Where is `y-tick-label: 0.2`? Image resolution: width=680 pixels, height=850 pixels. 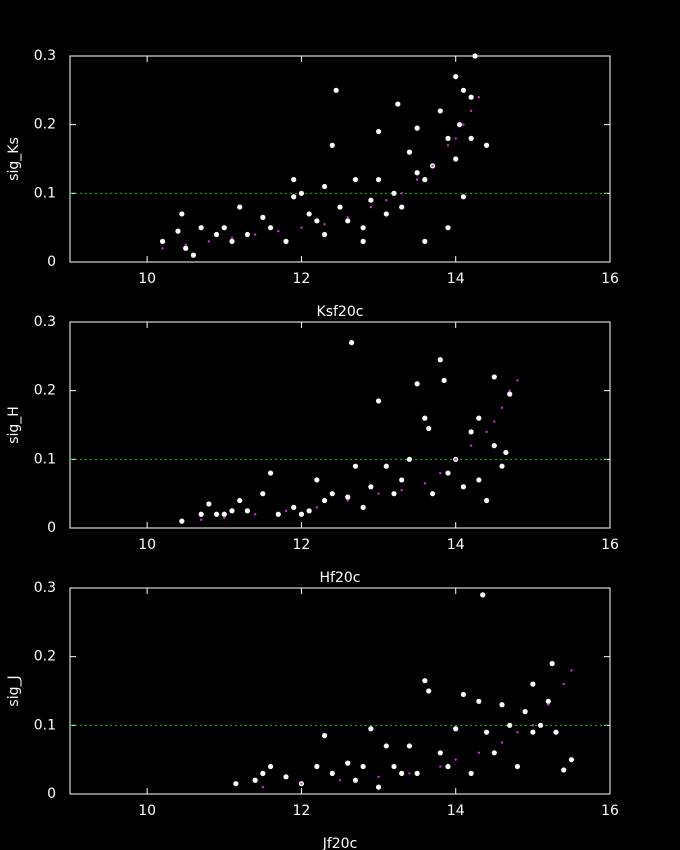
y-tick-label: 0.2 is located at coordinates (45, 125).